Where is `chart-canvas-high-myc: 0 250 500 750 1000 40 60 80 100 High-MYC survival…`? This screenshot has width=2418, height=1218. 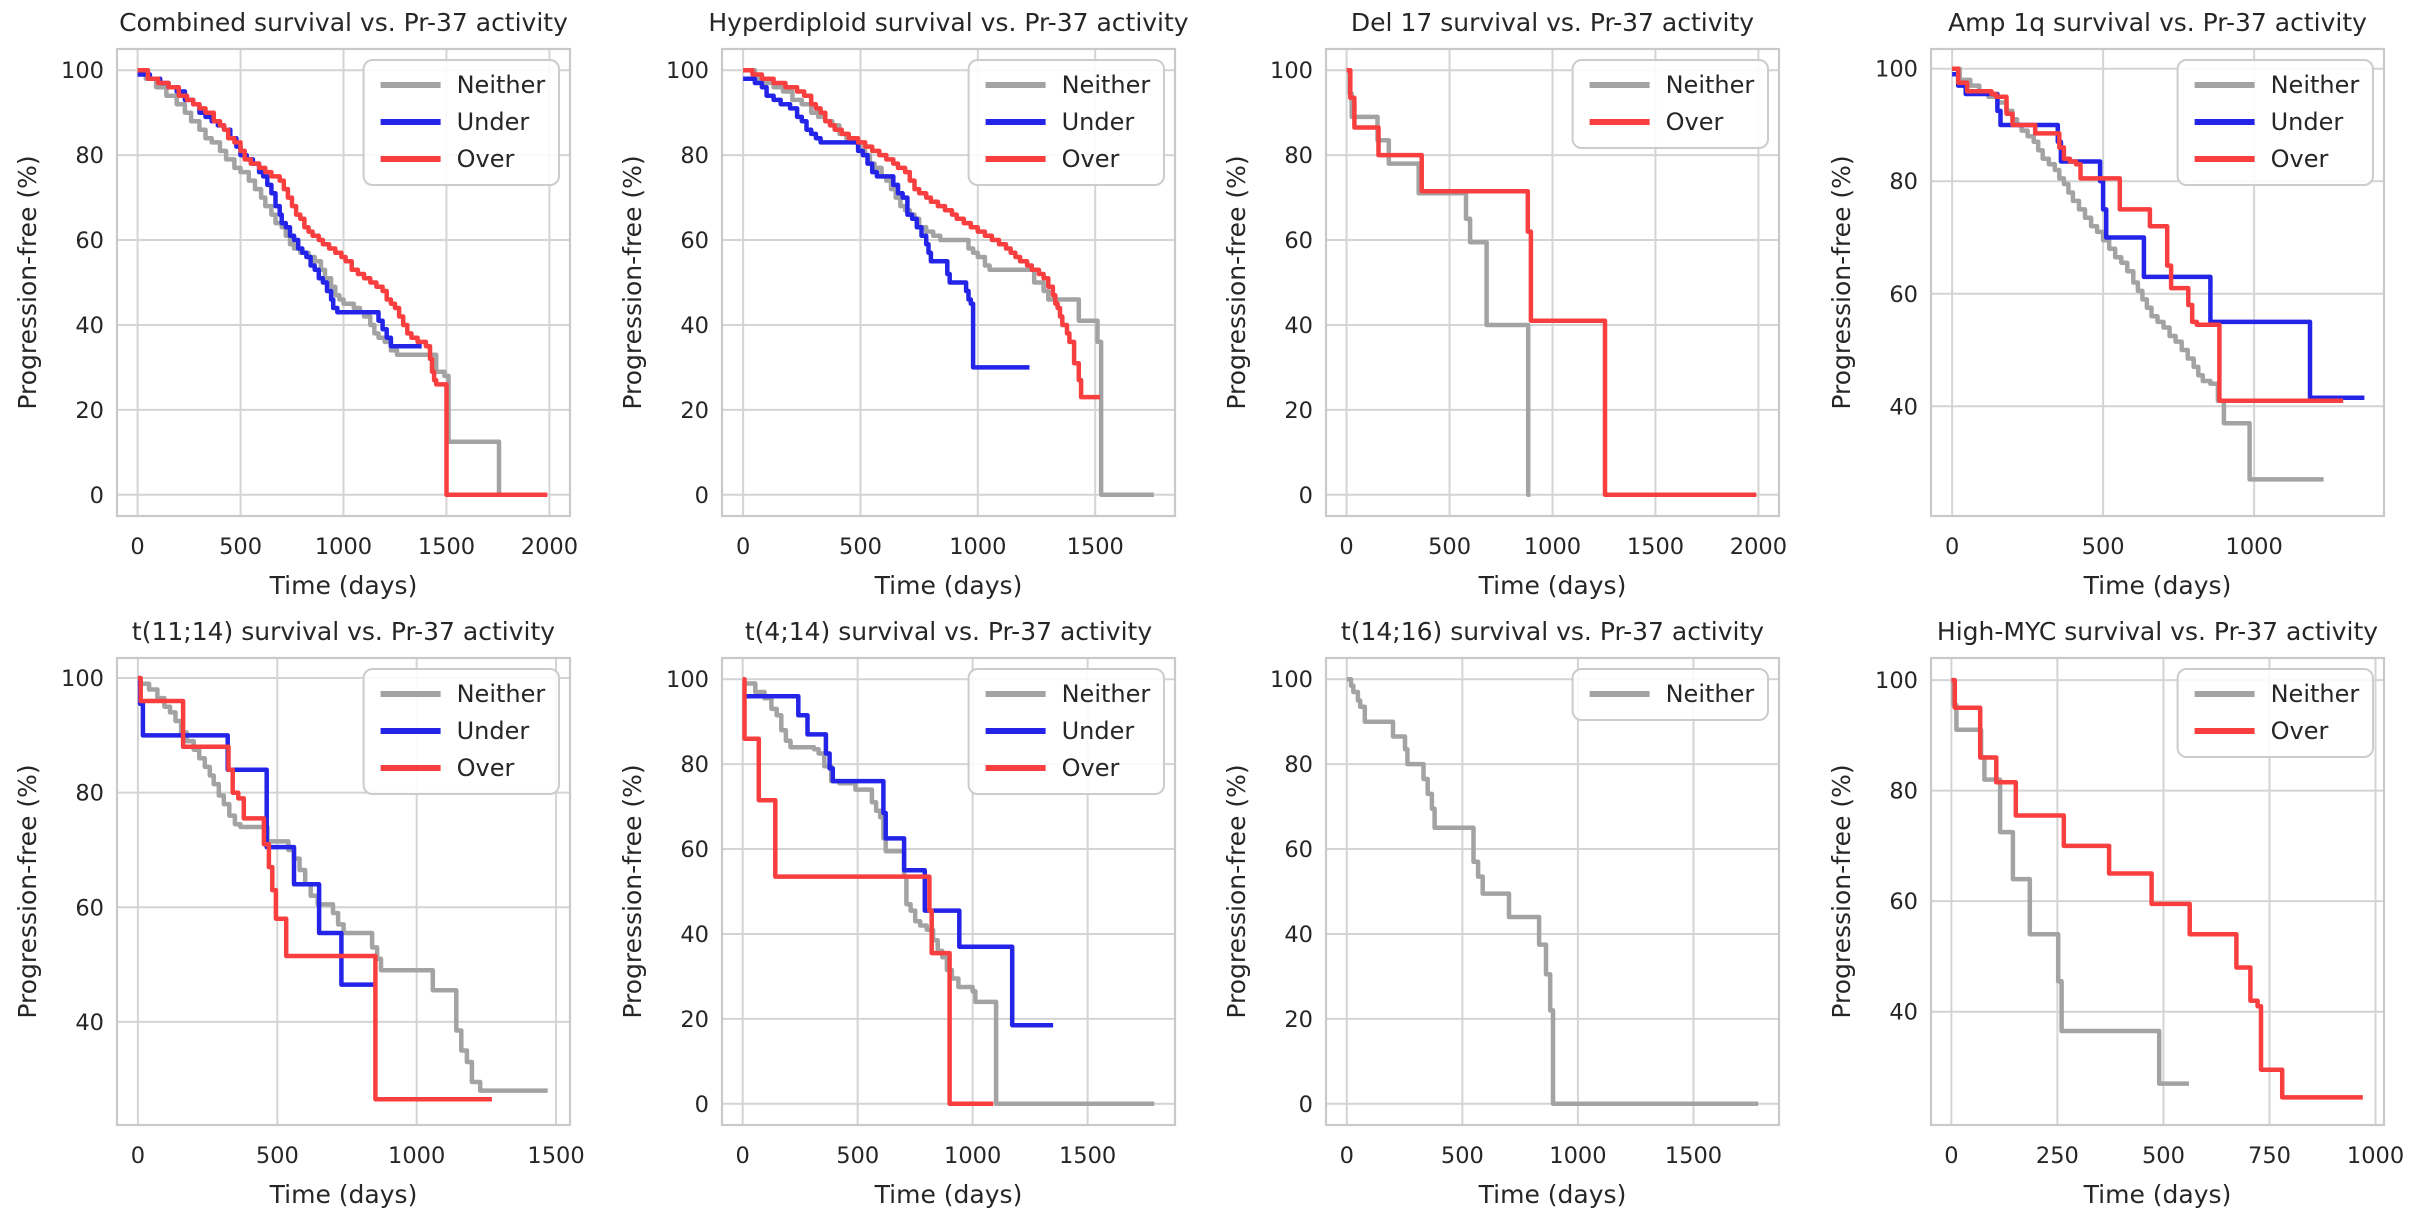
chart-canvas-high-myc: 0 250 500 750 1000 40 60 80 100 High-MYC survival… is located at coordinates (2115, 913).